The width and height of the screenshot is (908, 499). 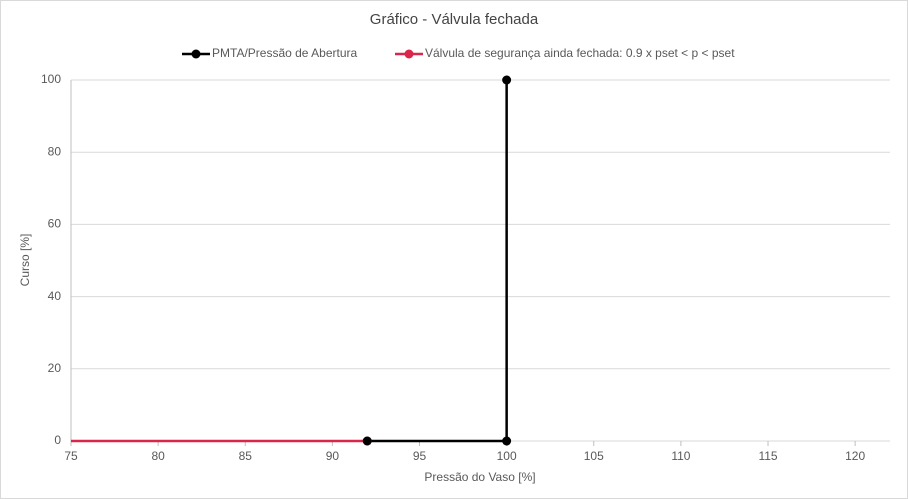 I want to click on x-tick-label: 120, so click(x=855, y=456).